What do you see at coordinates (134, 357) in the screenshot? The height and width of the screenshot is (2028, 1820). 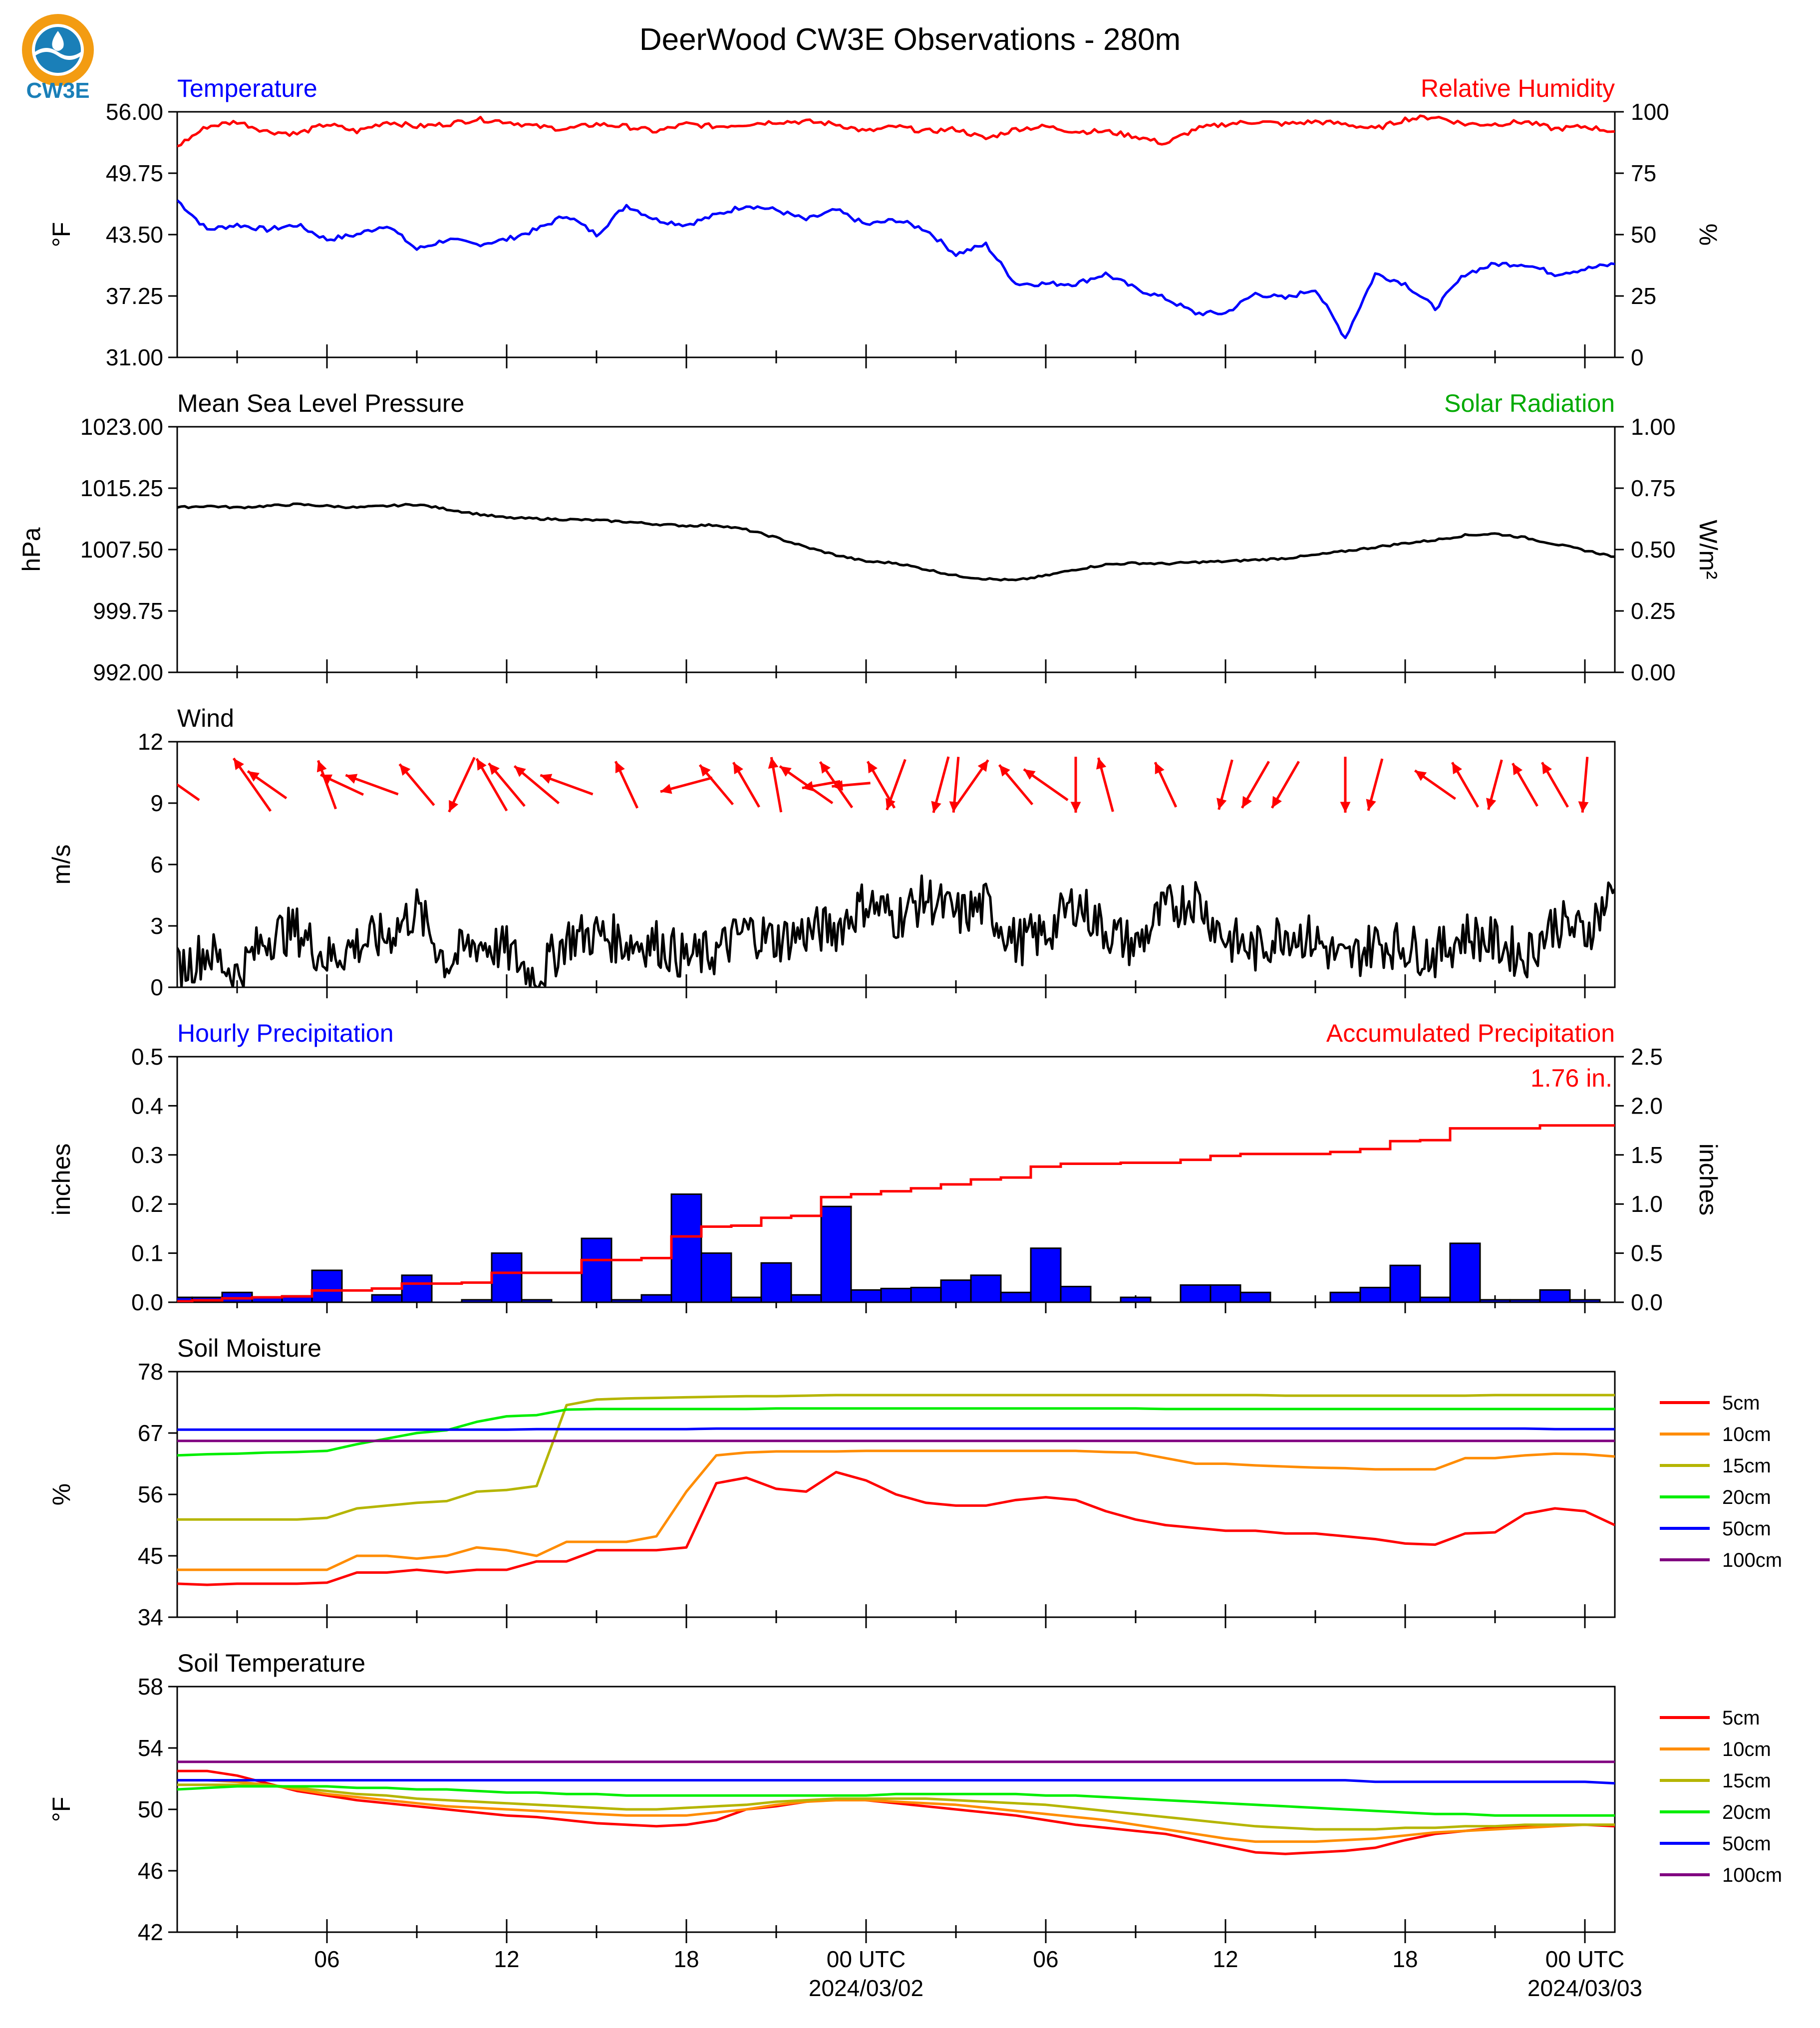 I see `y-tick-label: 31.00` at bounding box center [134, 357].